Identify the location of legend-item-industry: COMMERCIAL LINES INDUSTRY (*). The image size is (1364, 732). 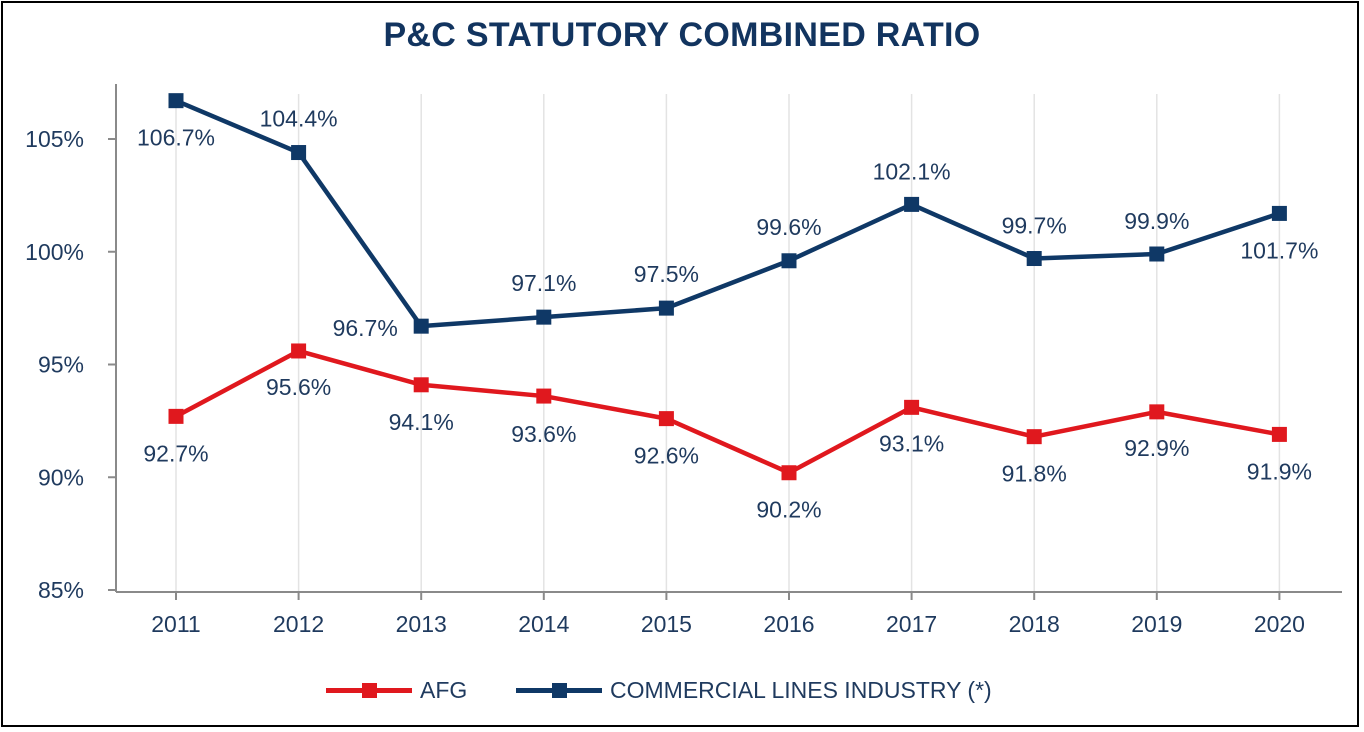
(754, 690).